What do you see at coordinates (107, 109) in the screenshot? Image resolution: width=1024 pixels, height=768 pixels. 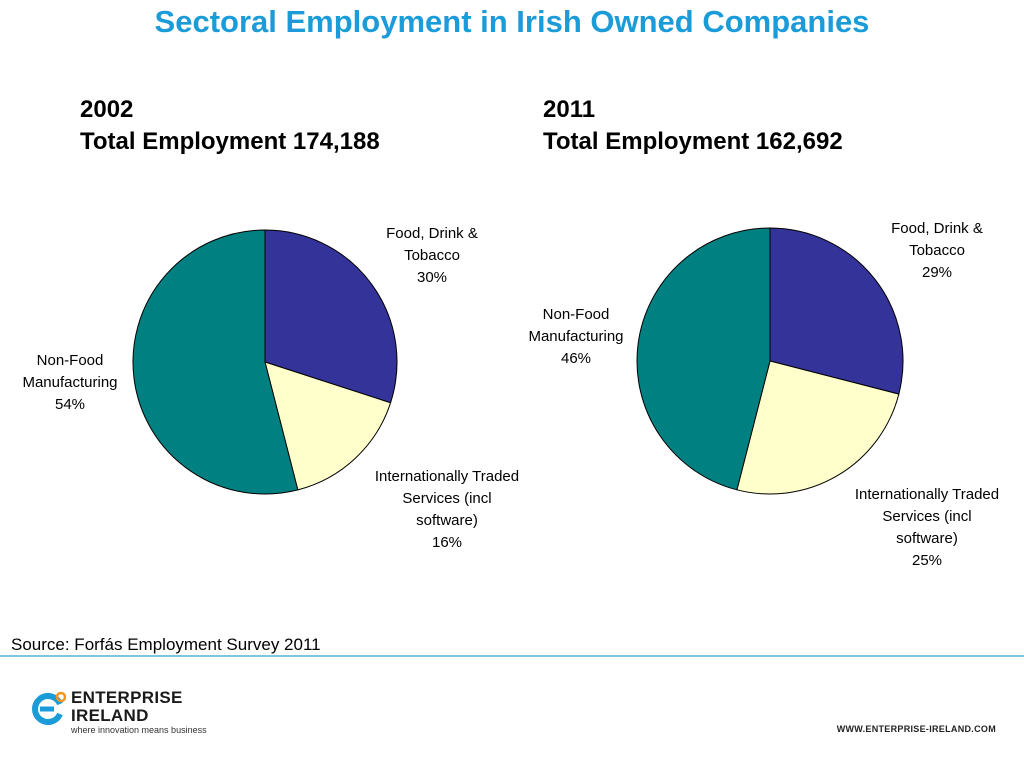 I see `chart-year: 2002` at bounding box center [107, 109].